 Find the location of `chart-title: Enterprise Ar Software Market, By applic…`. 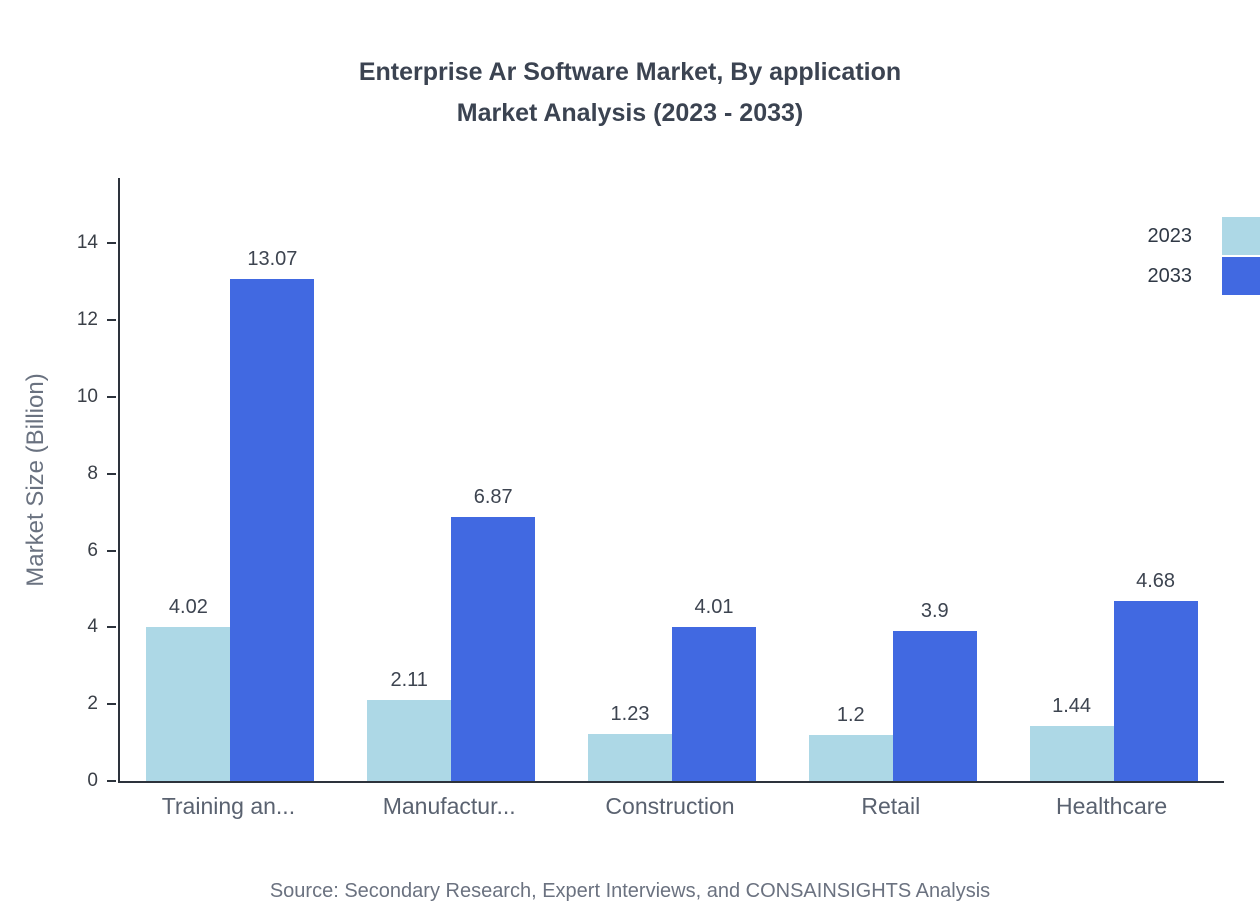

chart-title: Enterprise Ar Software Market, By applic… is located at coordinates (630, 93).